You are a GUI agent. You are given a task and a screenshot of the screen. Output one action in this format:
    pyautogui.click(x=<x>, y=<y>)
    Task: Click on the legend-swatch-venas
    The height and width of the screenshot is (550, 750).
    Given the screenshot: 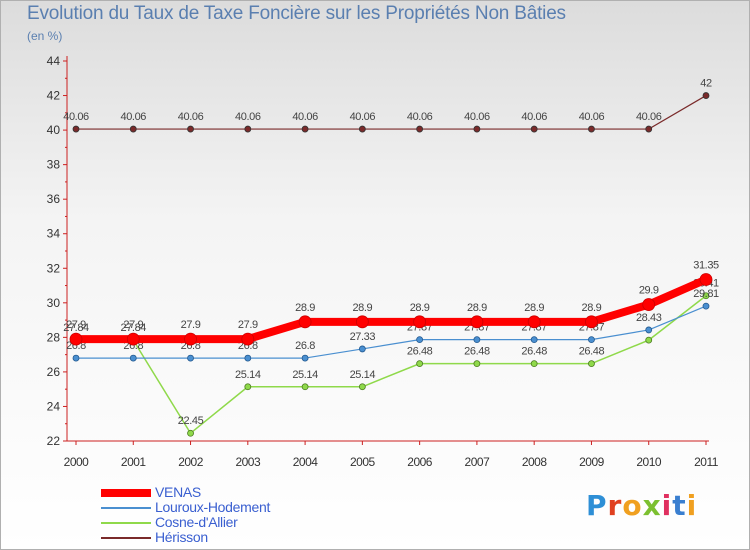 What is the action you would take?
    pyautogui.click(x=126, y=493)
    